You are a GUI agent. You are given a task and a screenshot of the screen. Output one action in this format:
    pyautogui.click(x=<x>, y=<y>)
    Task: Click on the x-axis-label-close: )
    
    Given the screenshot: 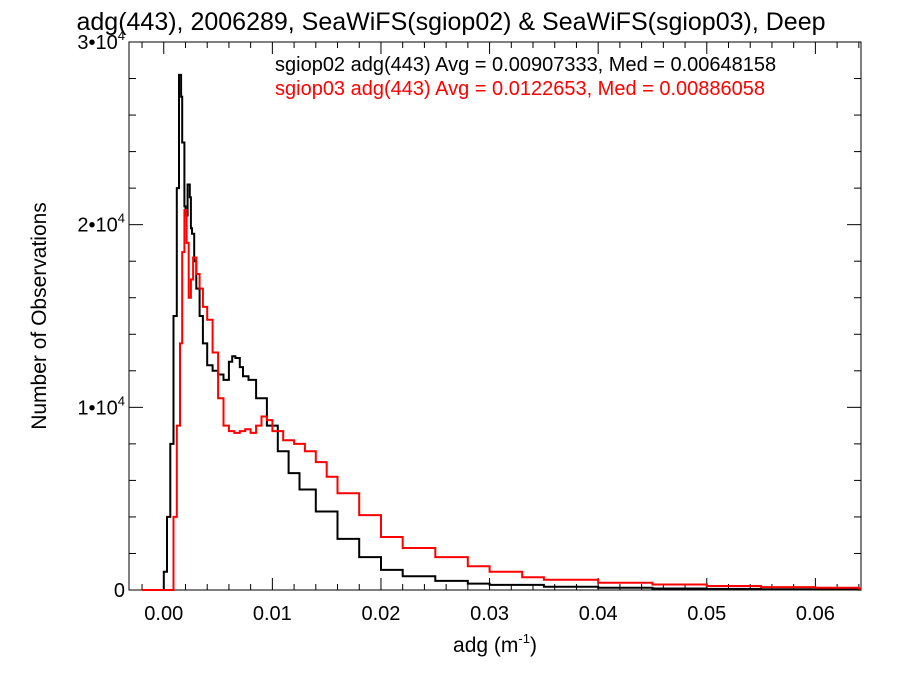 What is the action you would take?
    pyautogui.click(x=533, y=645)
    